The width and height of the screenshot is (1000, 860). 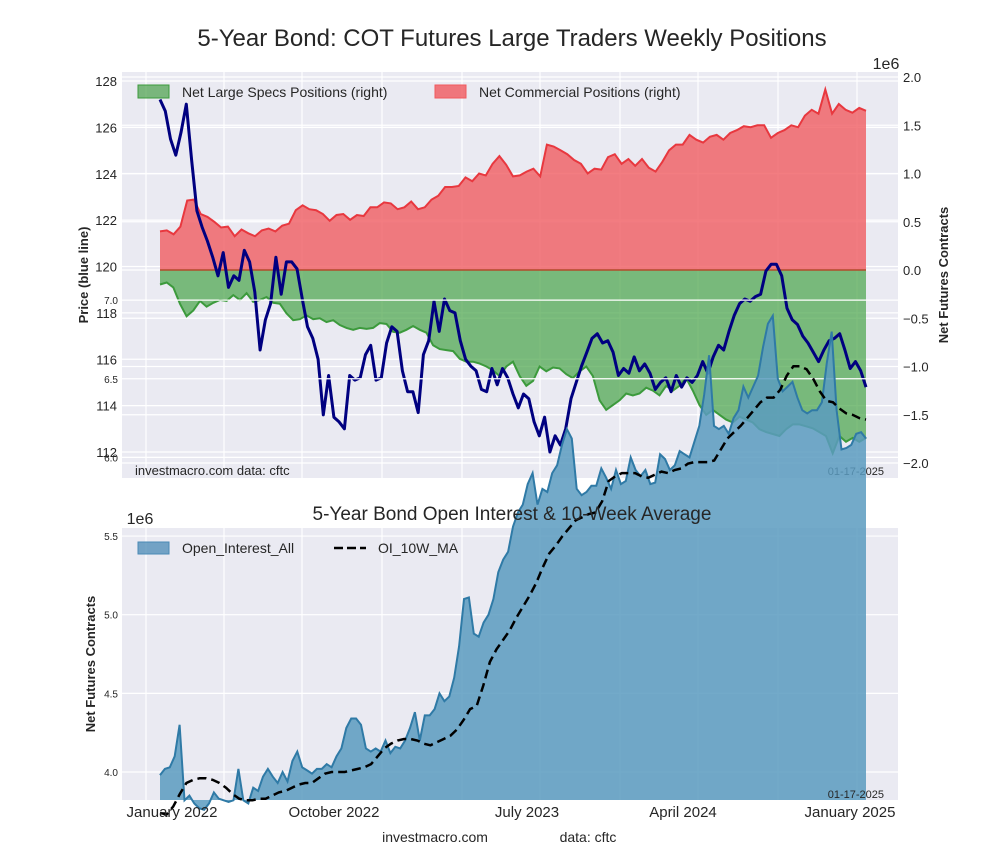 I want to click on left-y-tick-label: 118, so click(x=106, y=313).